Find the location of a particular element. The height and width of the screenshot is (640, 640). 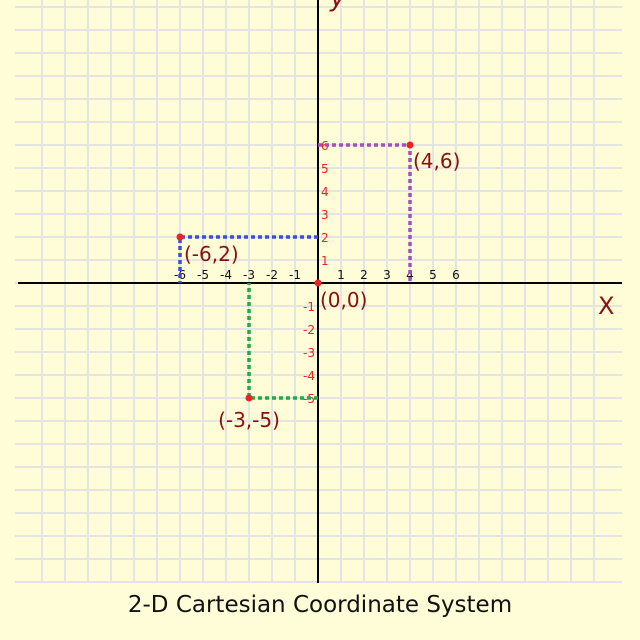

point-label: (-3,-5) is located at coordinates (249, 420).